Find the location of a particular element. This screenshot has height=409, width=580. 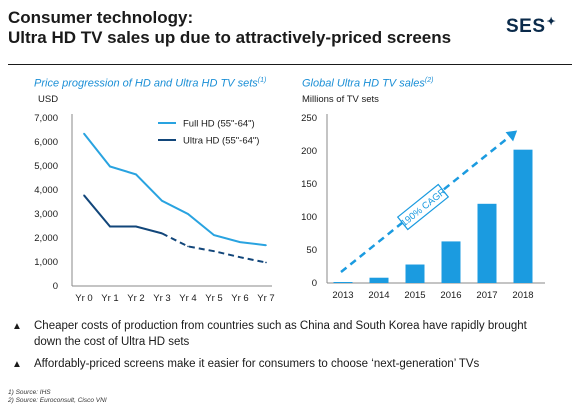

line-chart-y-tick-label: 0 is located at coordinates (55, 286).